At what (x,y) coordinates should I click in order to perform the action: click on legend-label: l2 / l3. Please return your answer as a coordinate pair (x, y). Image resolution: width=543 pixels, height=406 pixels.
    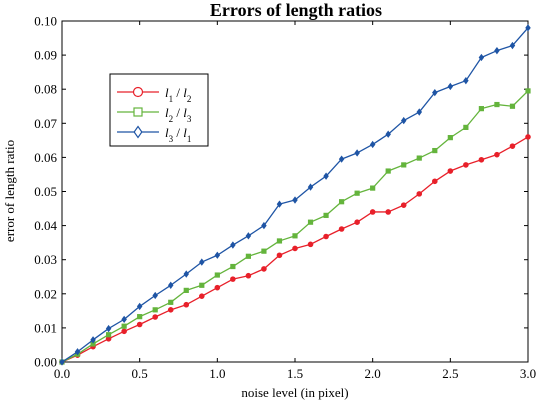
    Looking at the image, I should click on (178, 114).